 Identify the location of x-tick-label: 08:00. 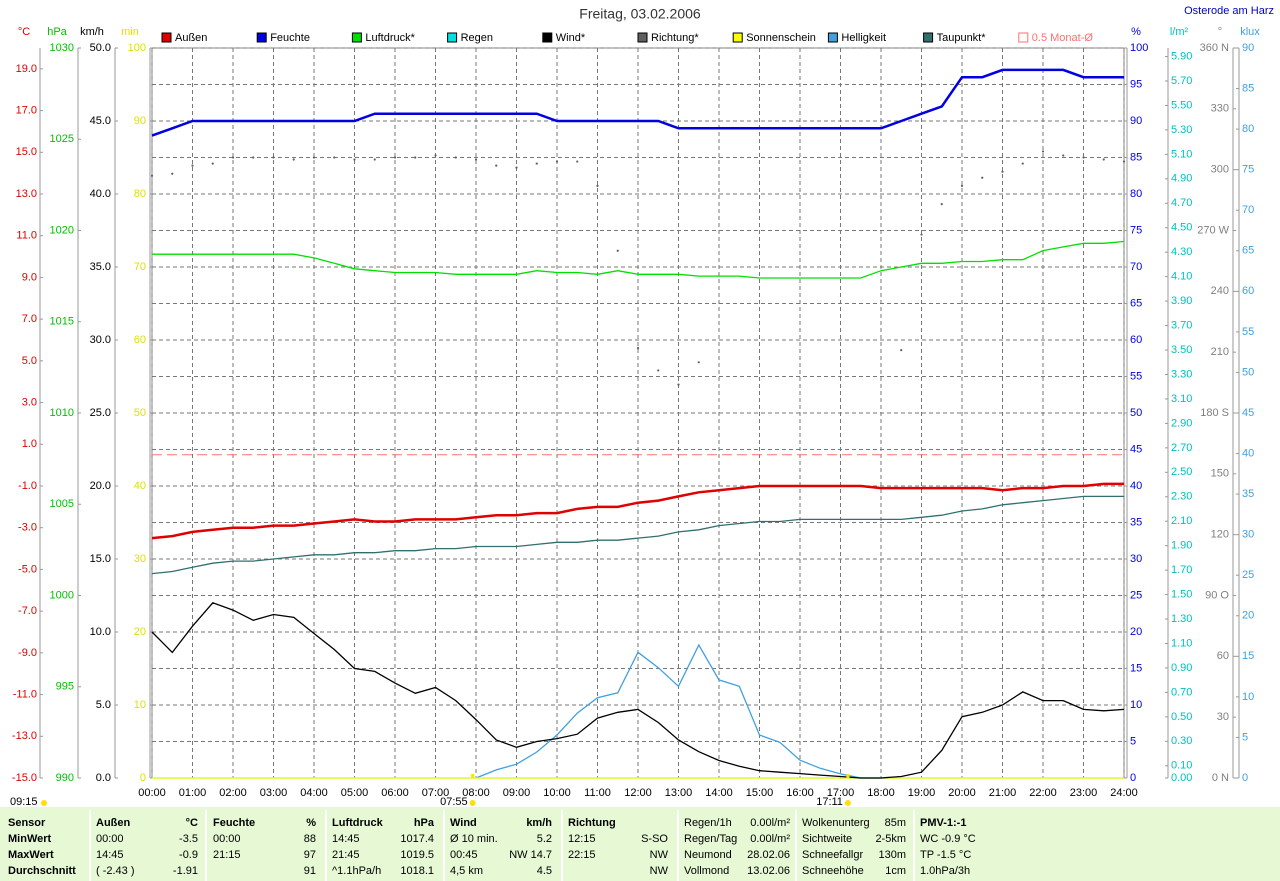
(476, 793).